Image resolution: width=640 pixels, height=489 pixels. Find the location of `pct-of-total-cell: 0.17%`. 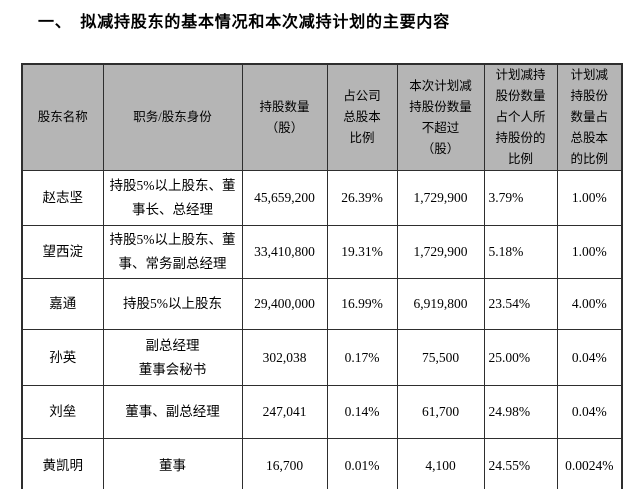

pct-of-total-cell: 0.17% is located at coordinates (362, 357).